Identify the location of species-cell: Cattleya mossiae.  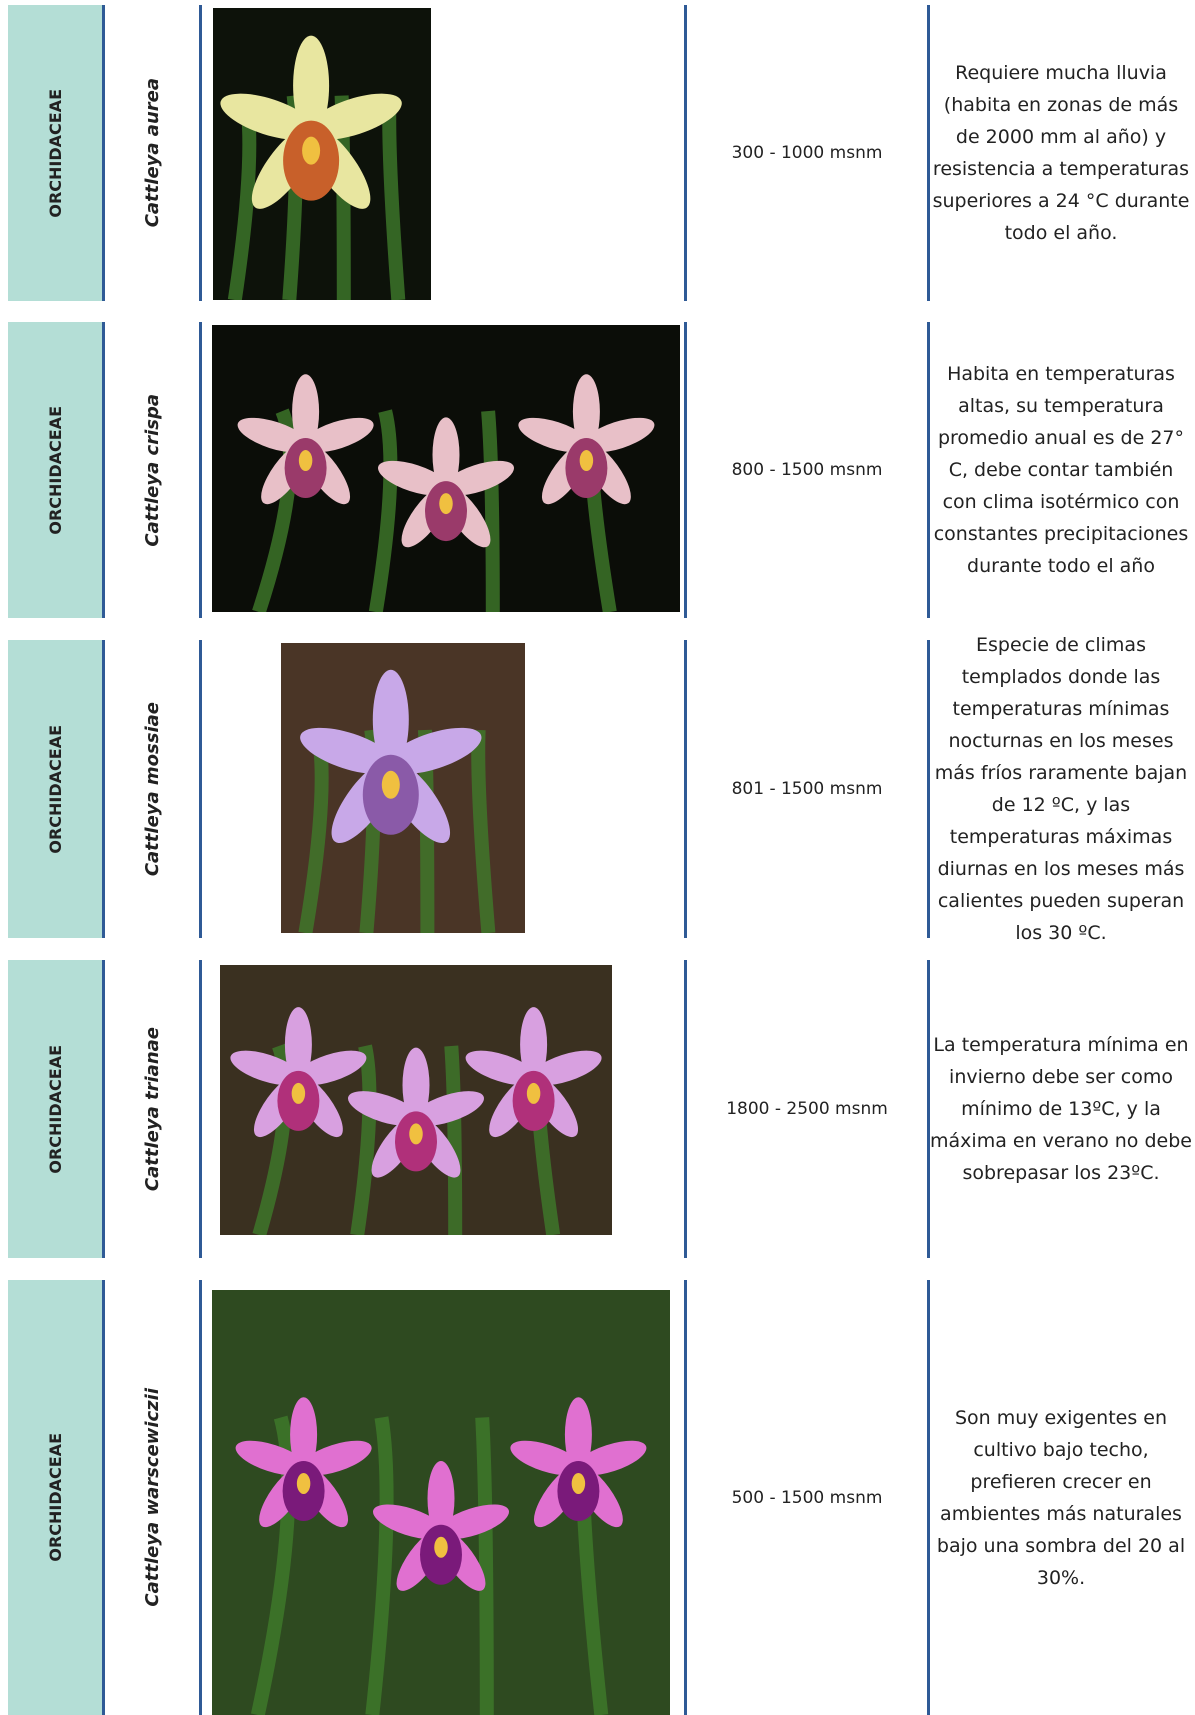
(153, 789).